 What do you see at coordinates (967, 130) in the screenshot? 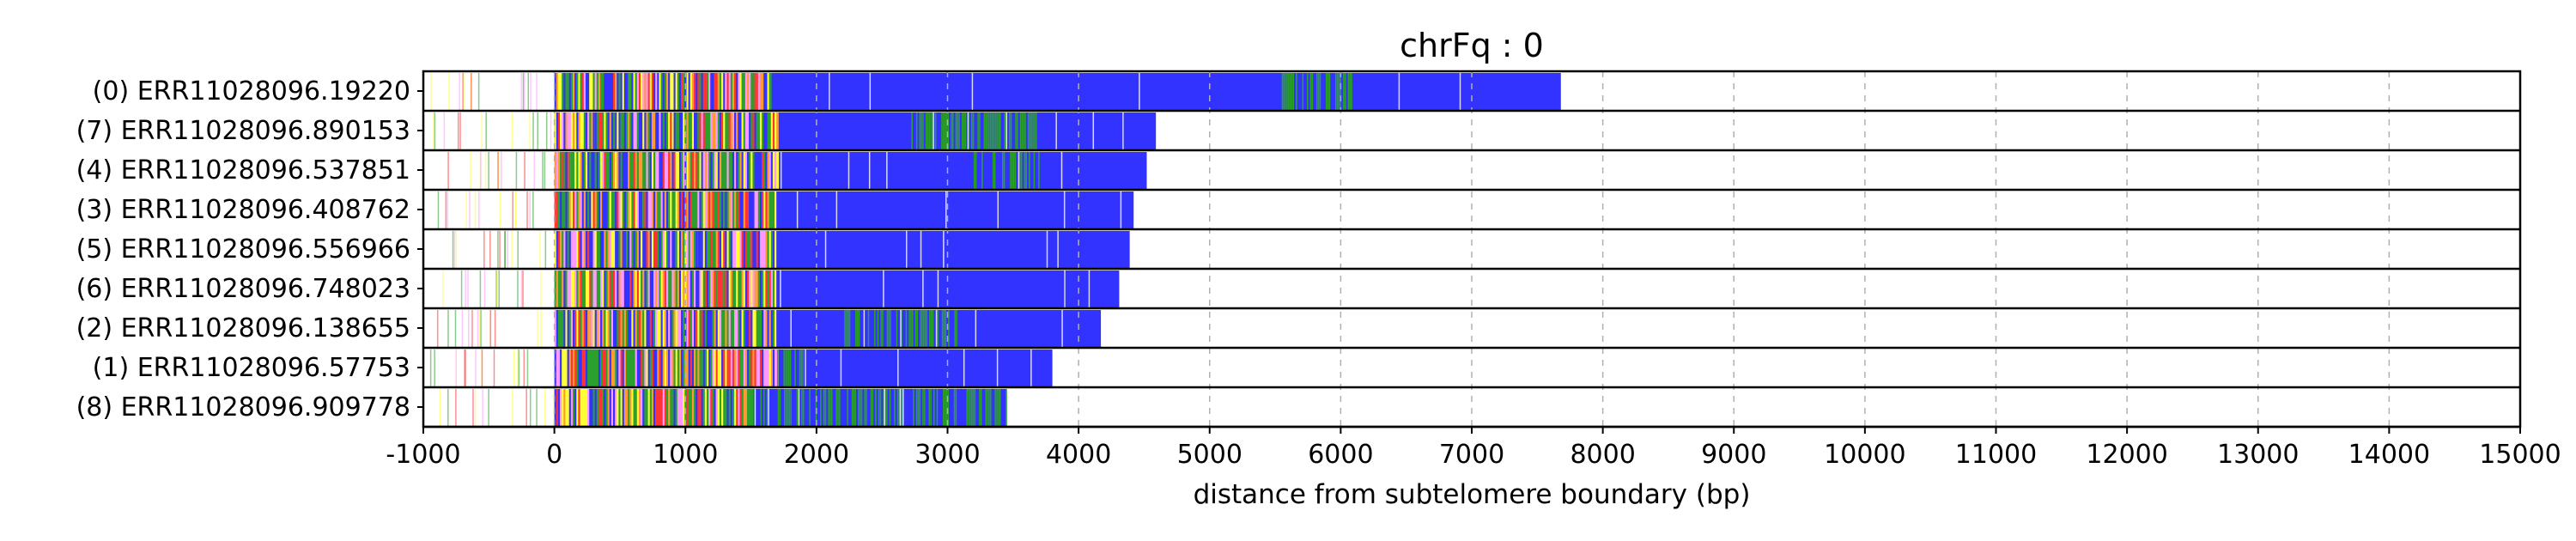
I see `telomere-repeat-segment` at bounding box center [967, 130].